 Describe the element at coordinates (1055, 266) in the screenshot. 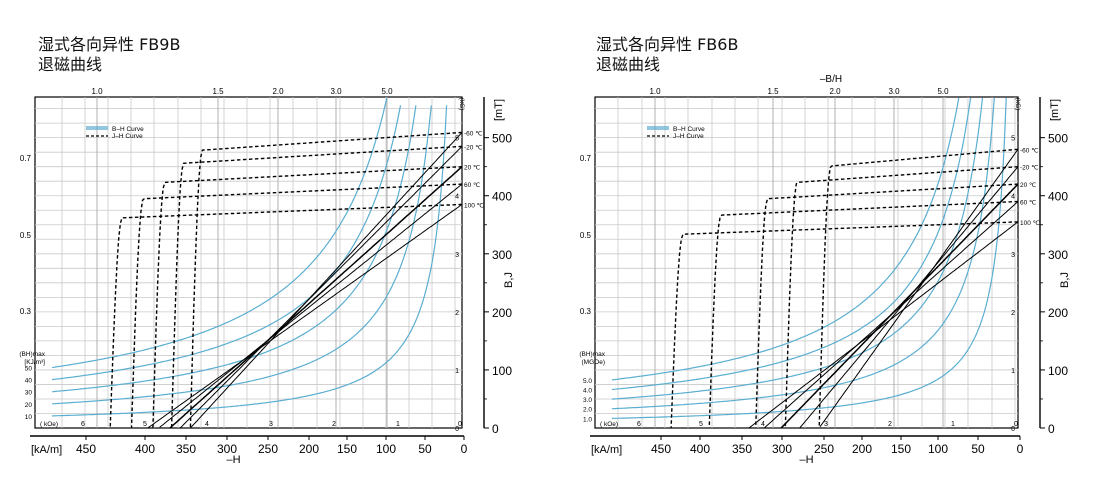

I see `mt-axis: [mT] 500 400 300 200 100 0 B,J` at that location.